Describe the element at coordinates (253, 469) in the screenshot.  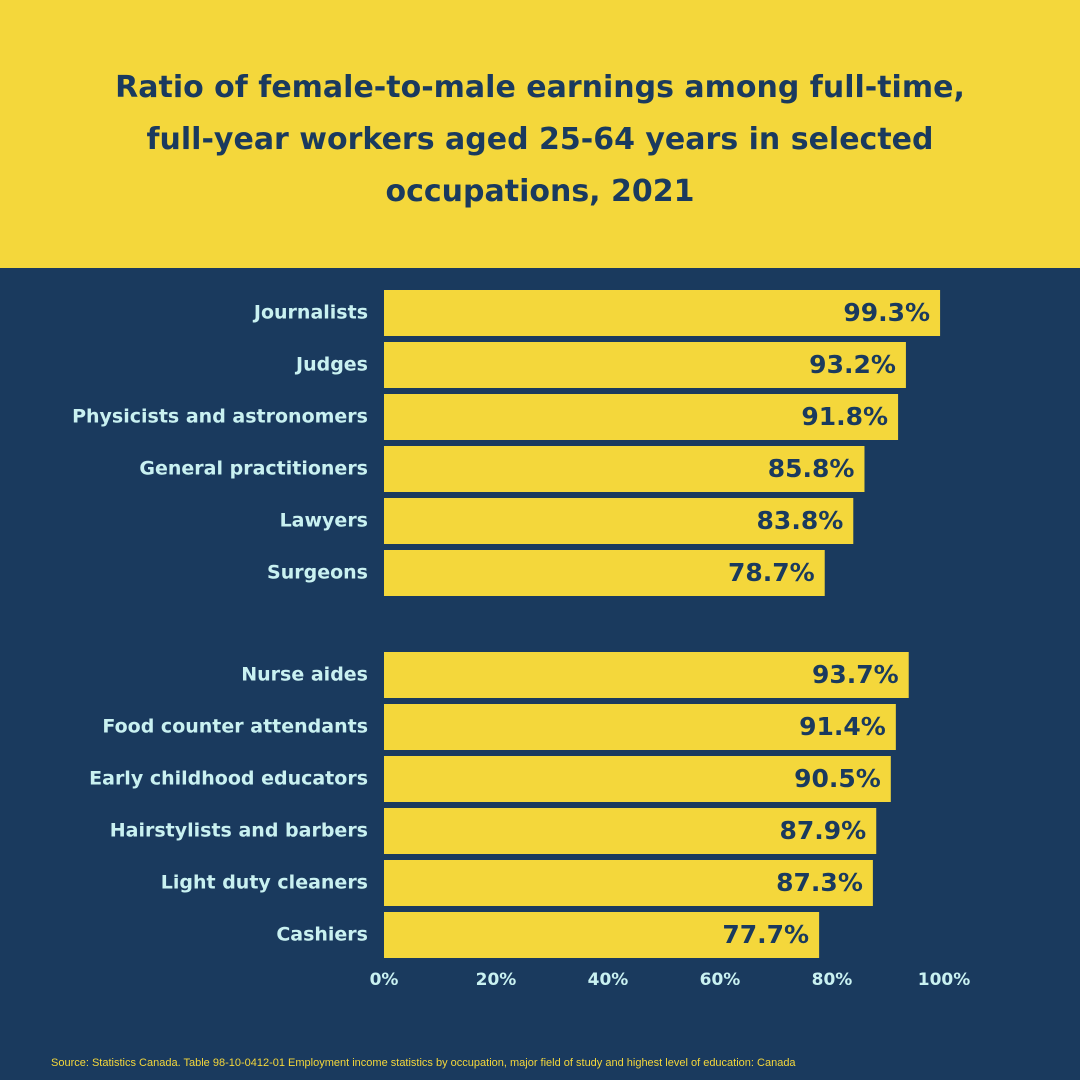
I see `category-label: General practitioners` at that location.